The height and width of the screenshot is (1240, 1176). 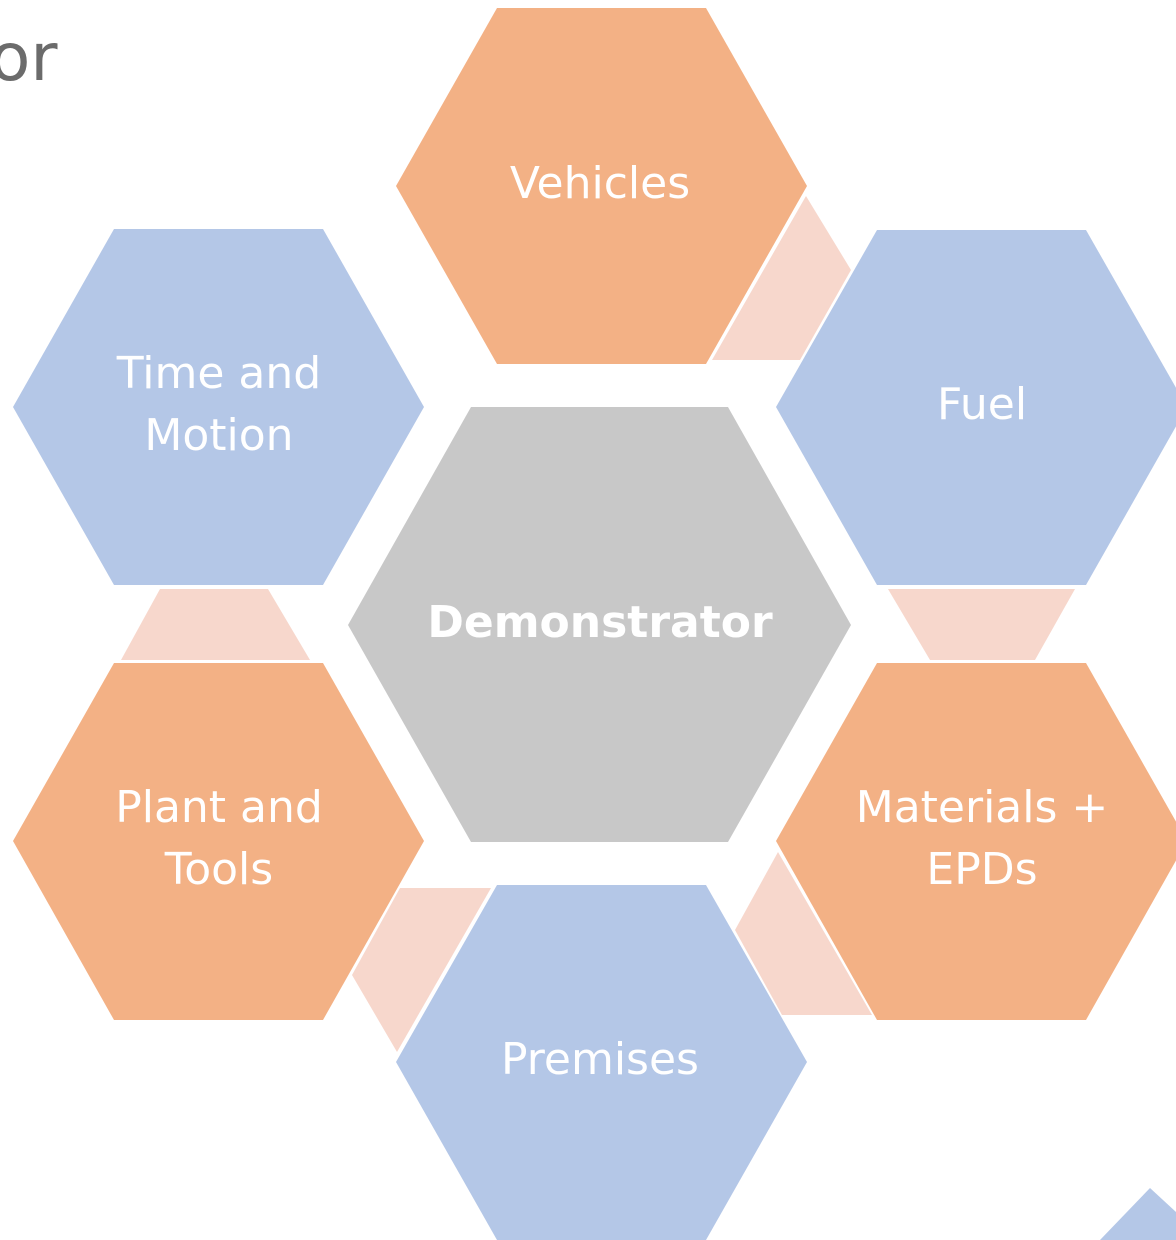 I want to click on center-label: Demonstrator, so click(x=600, y=622).